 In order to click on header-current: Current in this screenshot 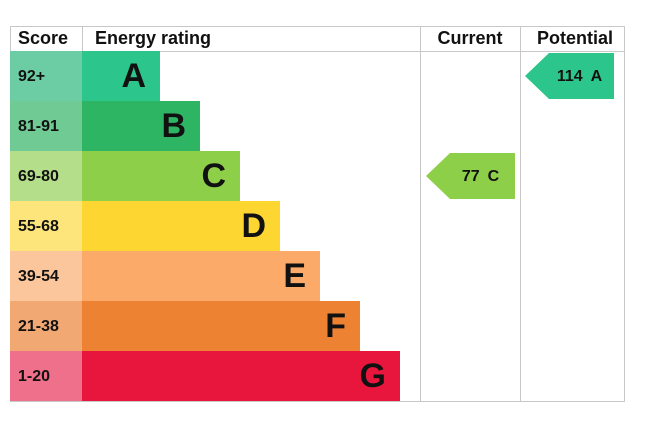, I will do `click(469, 38)`.